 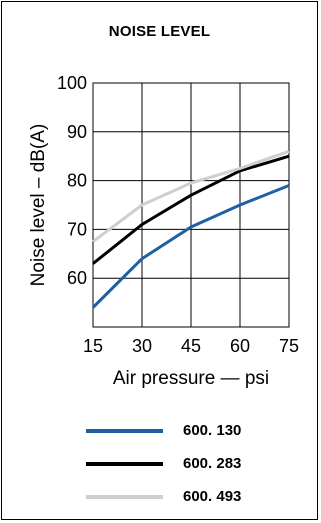 I want to click on y-tick-label-1: 90, so click(x=77, y=132).